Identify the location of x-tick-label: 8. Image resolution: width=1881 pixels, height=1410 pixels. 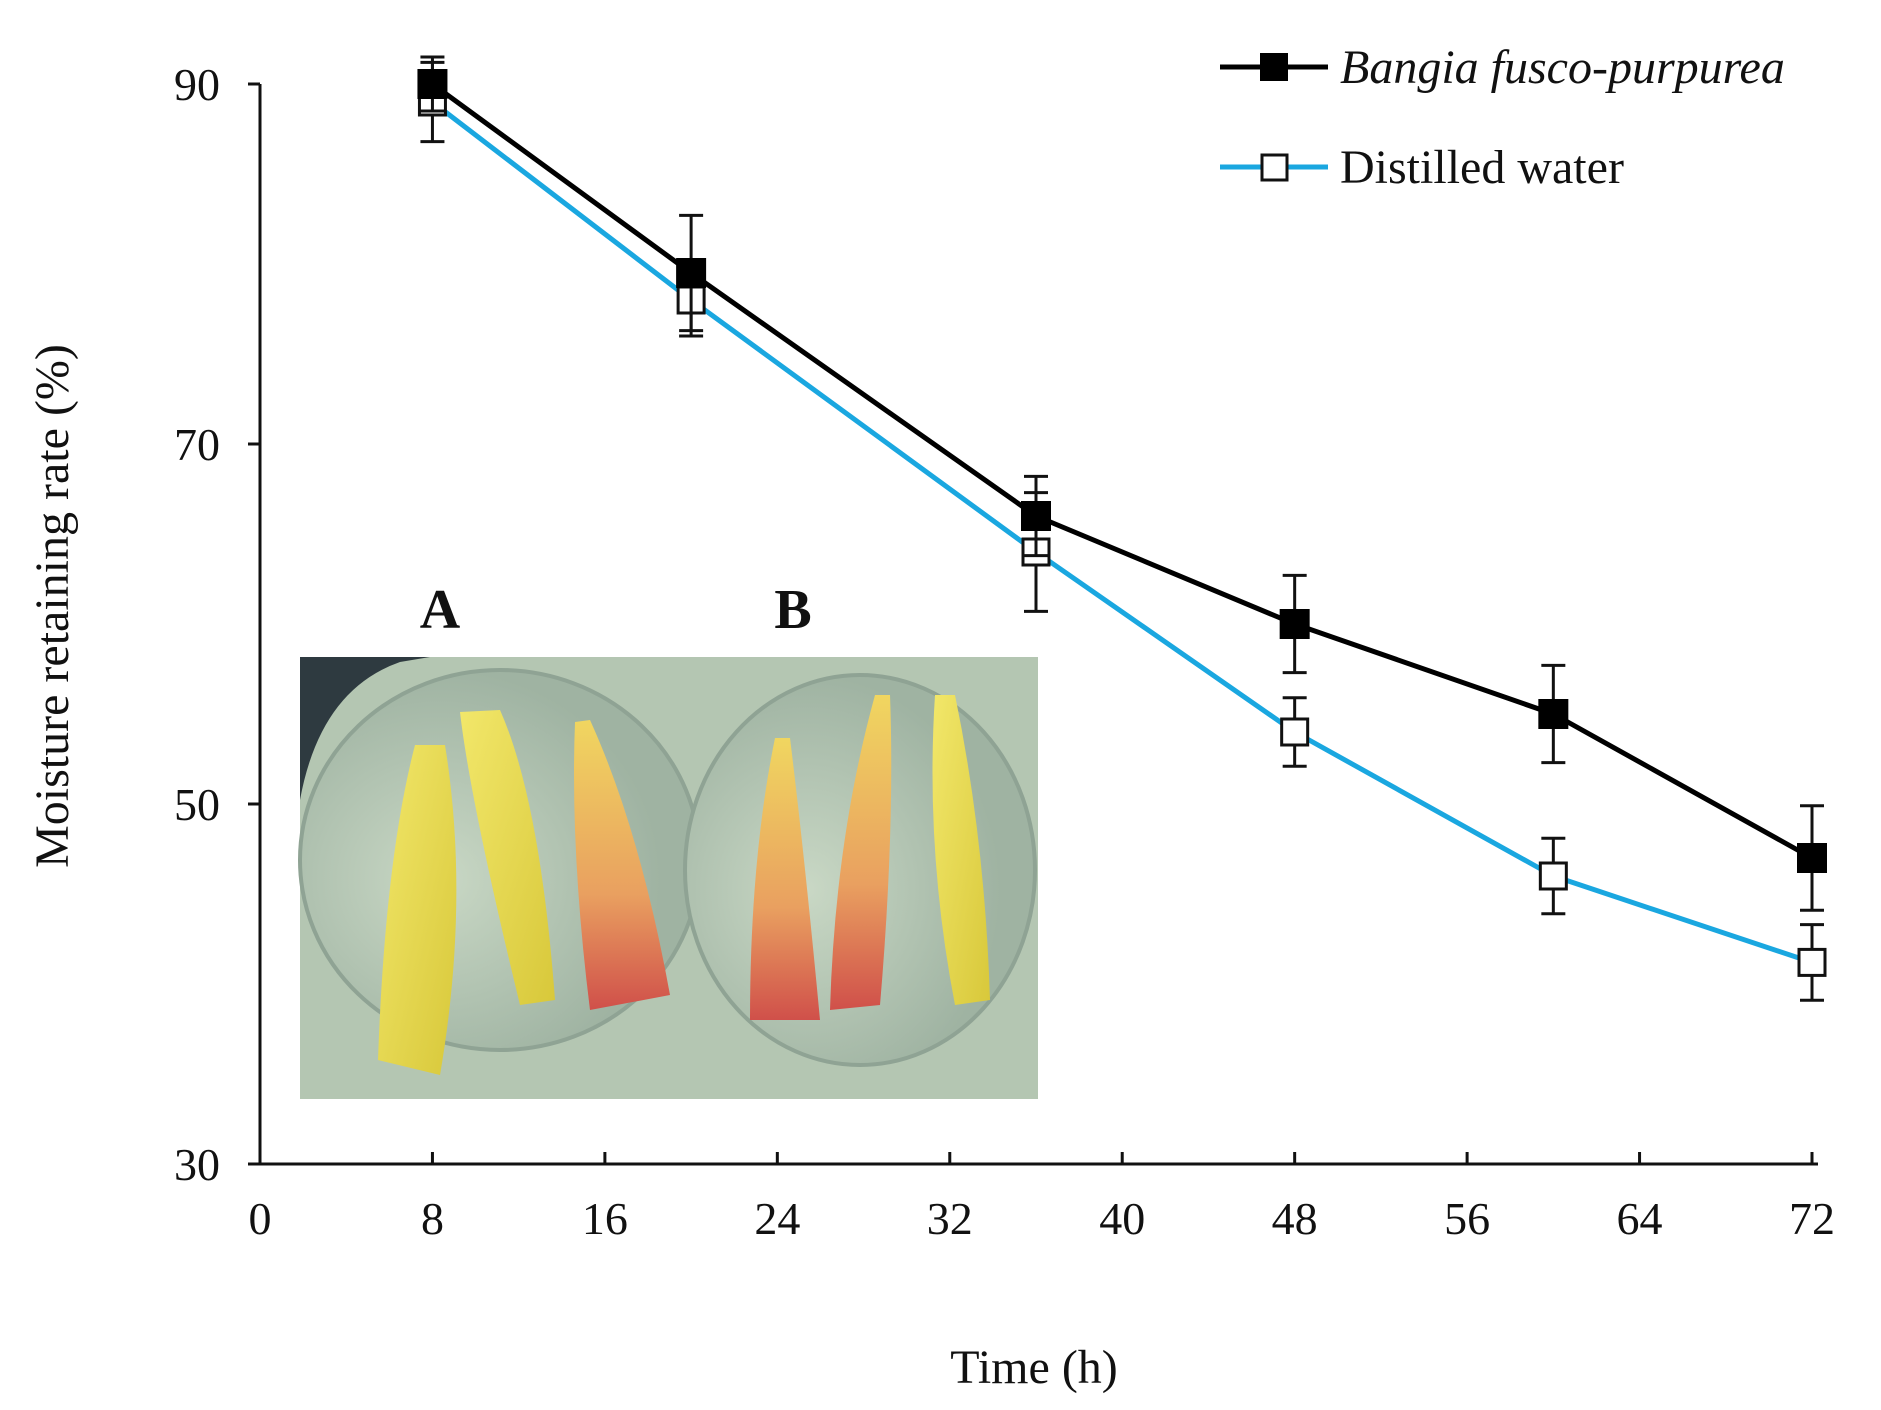
(432, 1218).